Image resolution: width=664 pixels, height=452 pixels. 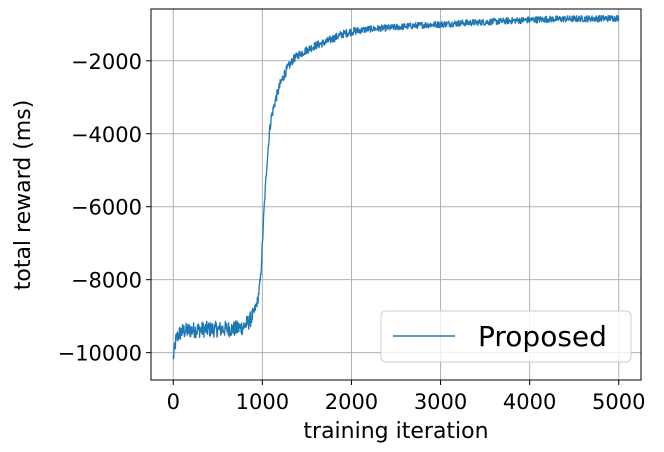 I want to click on y-tick-label: −10000, so click(x=100, y=354).